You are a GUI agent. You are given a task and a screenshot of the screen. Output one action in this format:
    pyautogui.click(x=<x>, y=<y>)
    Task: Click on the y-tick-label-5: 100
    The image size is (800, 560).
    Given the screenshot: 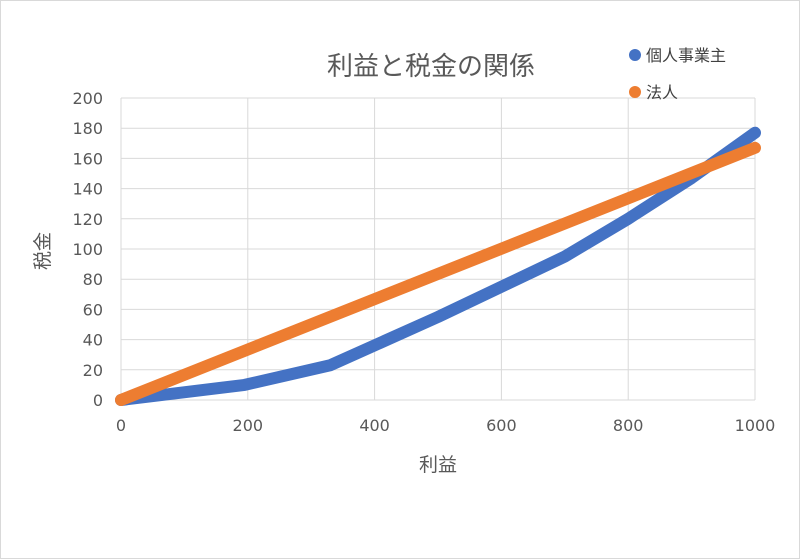 What is the action you would take?
    pyautogui.click(x=87, y=249)
    